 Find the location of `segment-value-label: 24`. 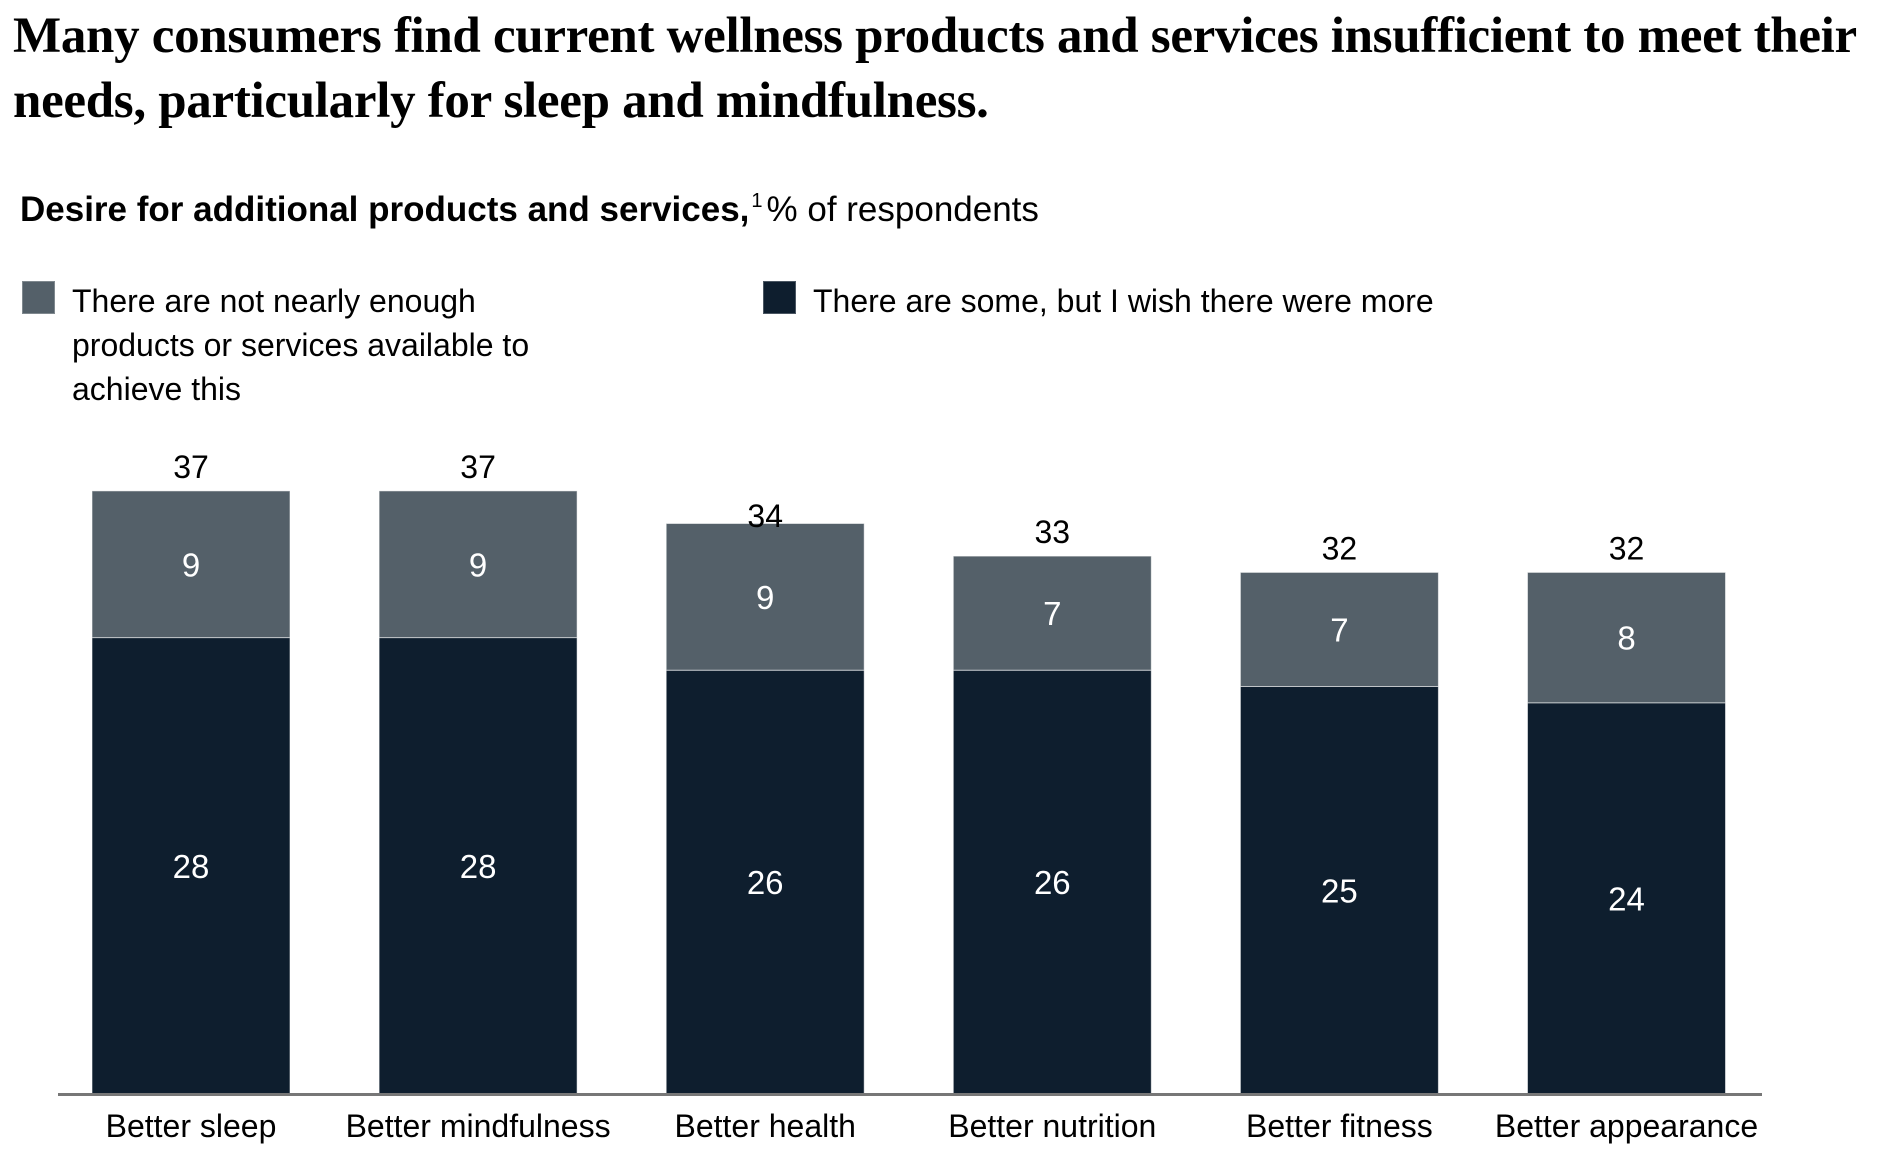

segment-value-label: 24 is located at coordinates (1626, 898).